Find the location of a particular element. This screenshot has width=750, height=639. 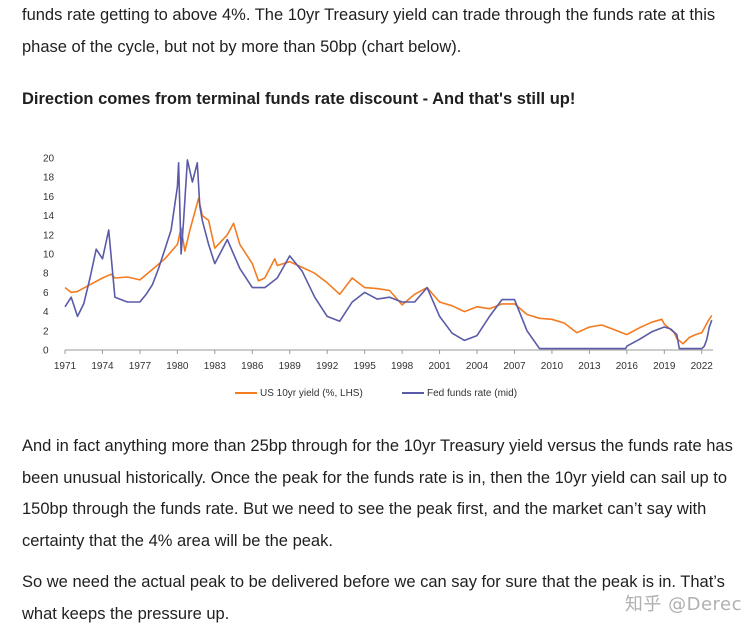

x-tick-label: 1974 is located at coordinates (102, 366).